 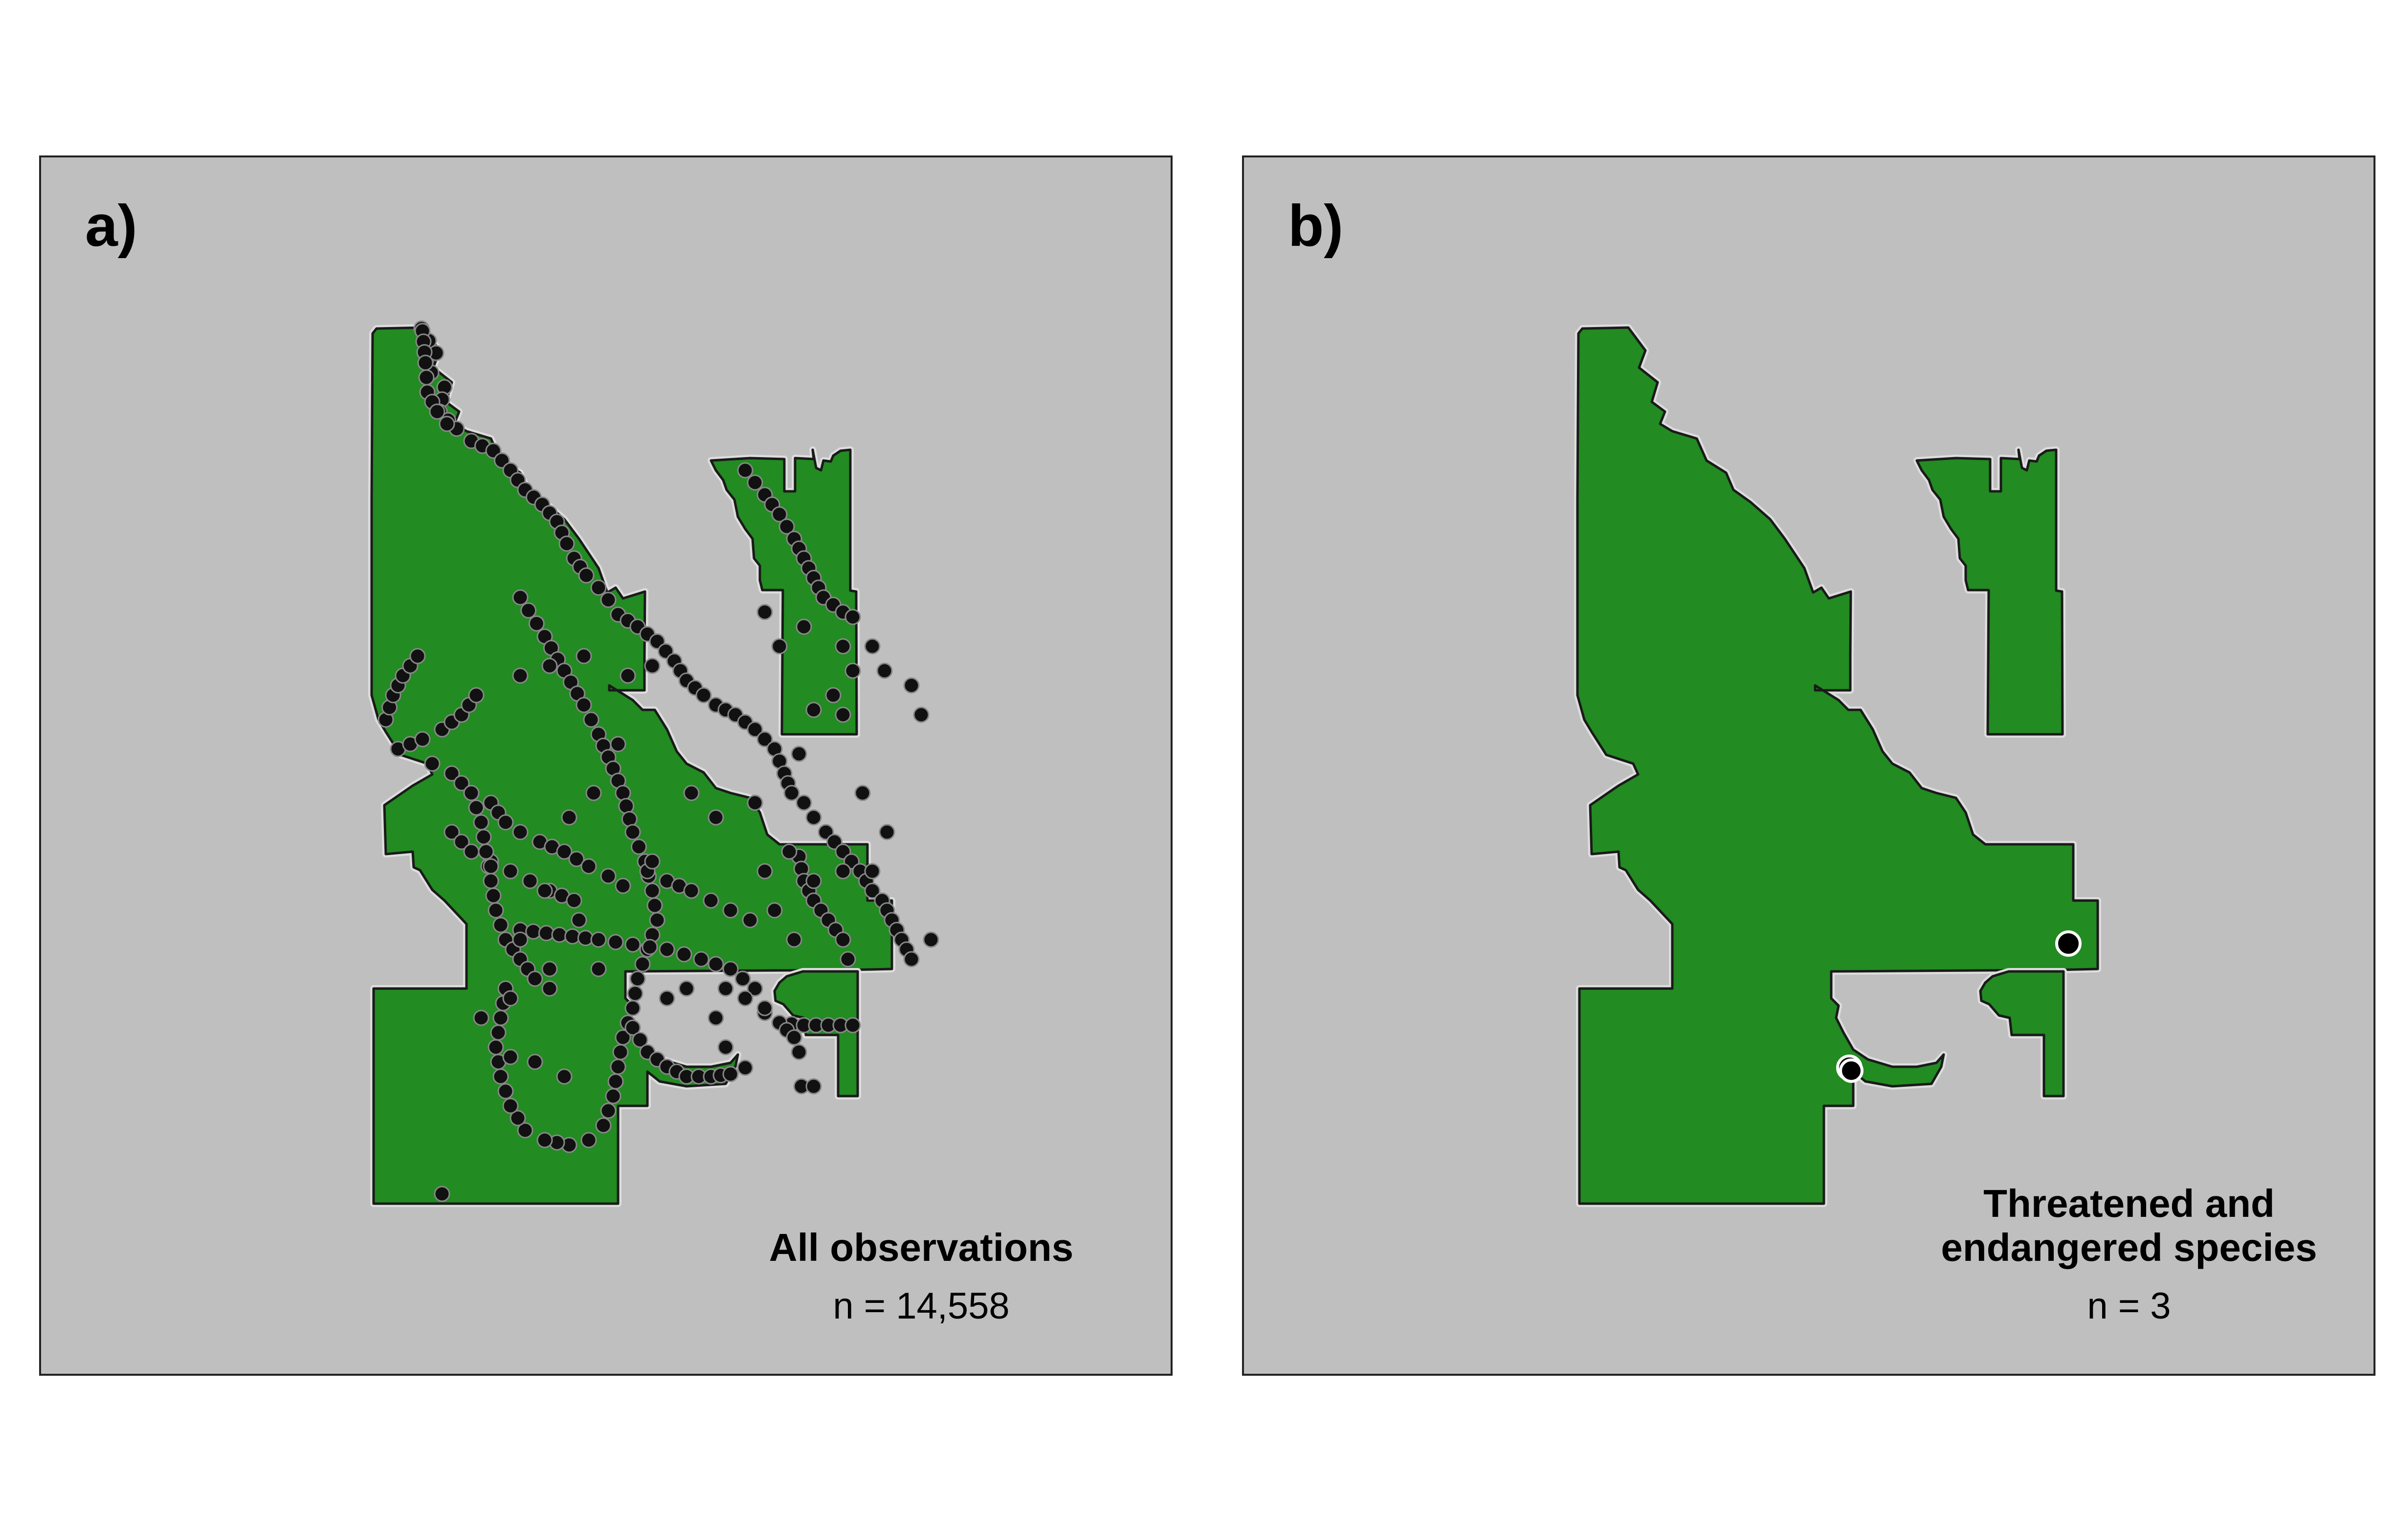 I want to click on caption-count: n = 3, so click(x=2129, y=1306).